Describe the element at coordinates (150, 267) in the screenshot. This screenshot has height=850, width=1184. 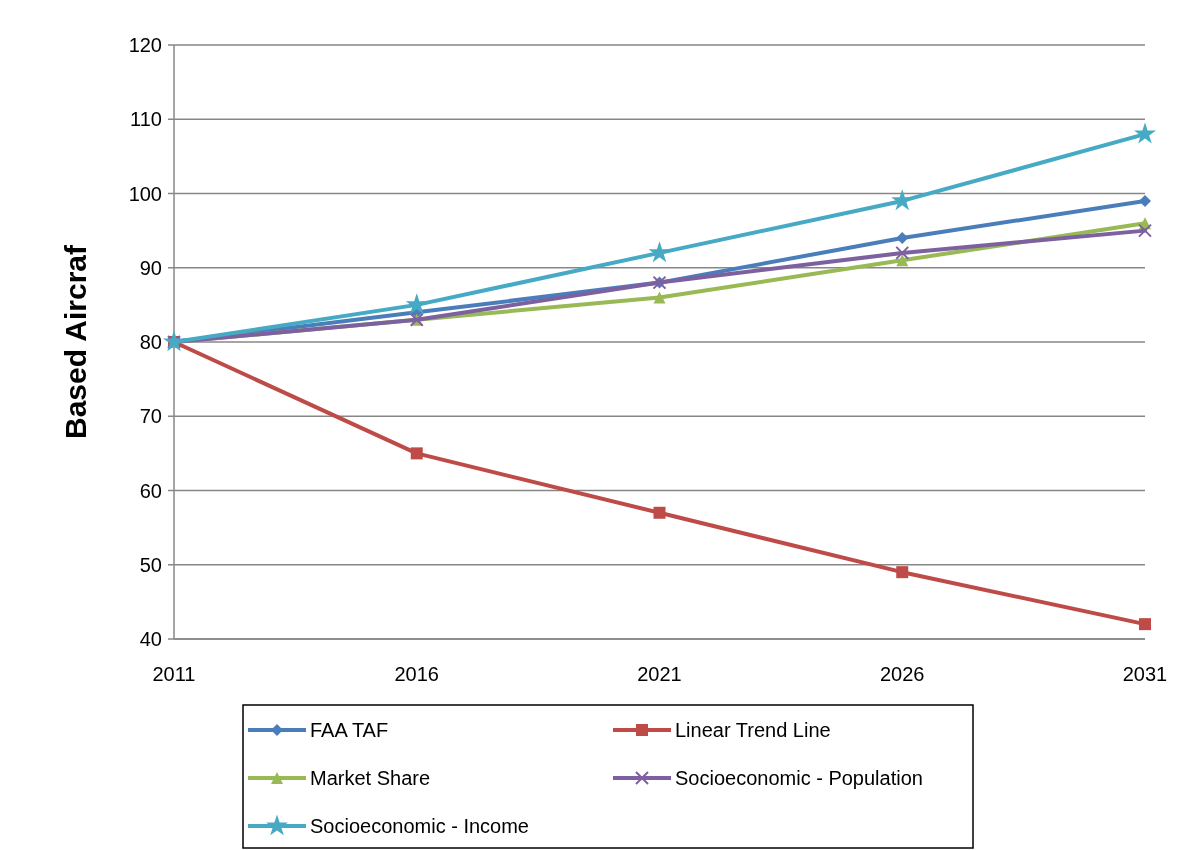
I see `y-tick-label: 90` at that location.